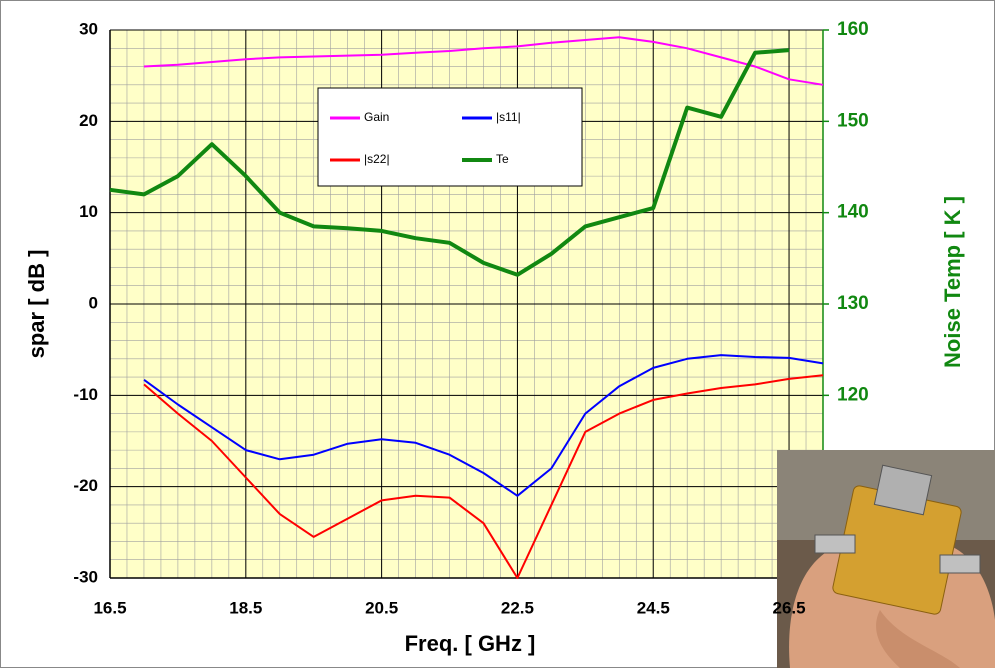 Image resolution: width=995 pixels, height=668 pixels. What do you see at coordinates (109, 607) in the screenshot?
I see `x-tick-label: 16.5` at bounding box center [109, 607].